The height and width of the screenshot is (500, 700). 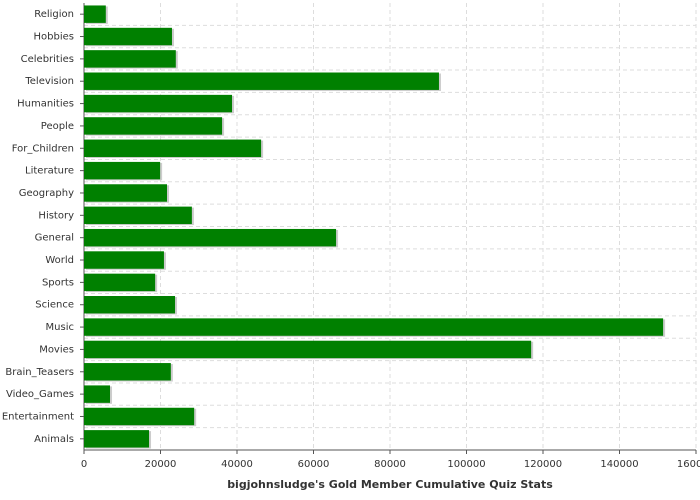 What do you see at coordinates (688, 464) in the screenshot?
I see `x-tick-label: 160000` at bounding box center [688, 464].